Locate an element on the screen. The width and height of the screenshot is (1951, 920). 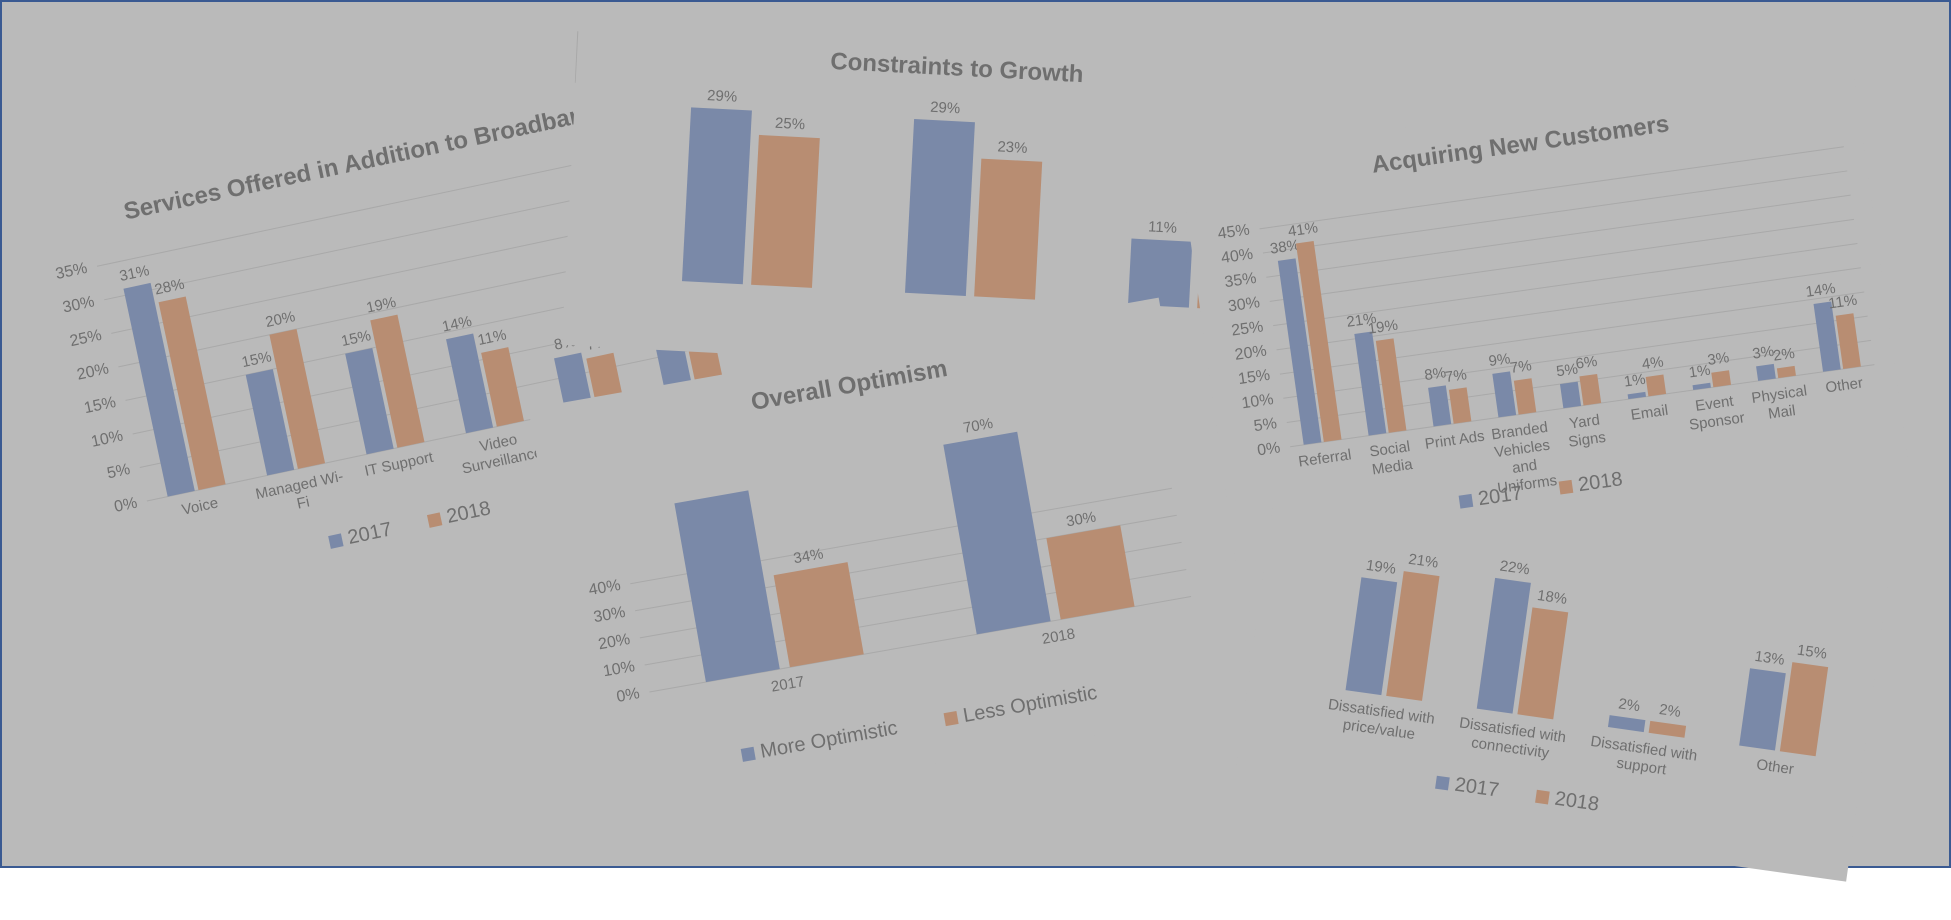
data-label: 21% is located at coordinates (1361, 320).